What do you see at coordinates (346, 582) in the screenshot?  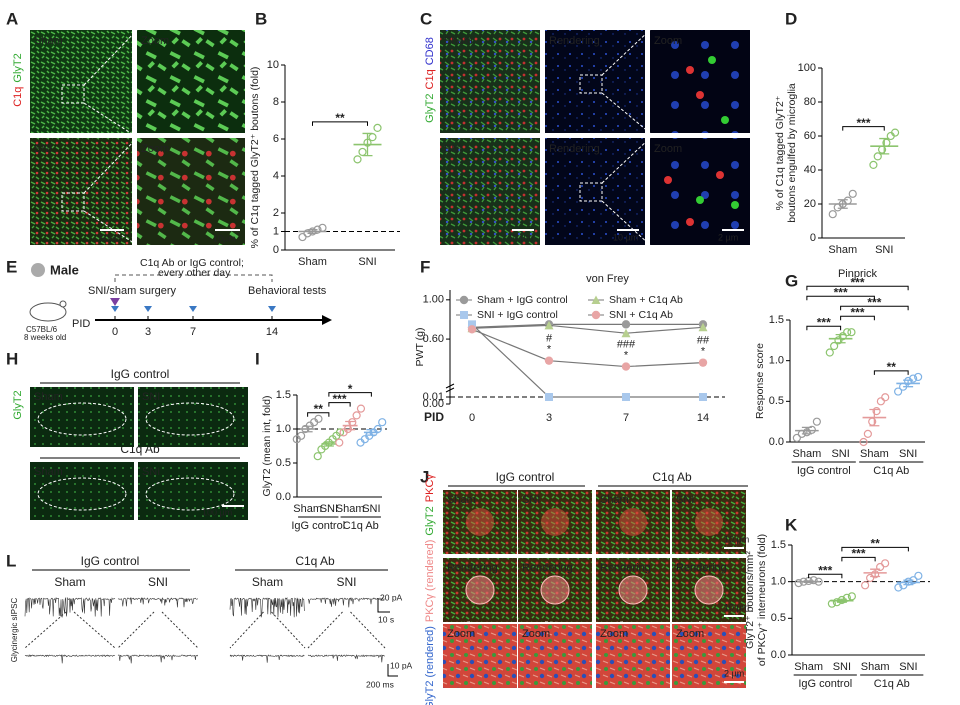 I see `condition-label: SNI` at bounding box center [346, 582].